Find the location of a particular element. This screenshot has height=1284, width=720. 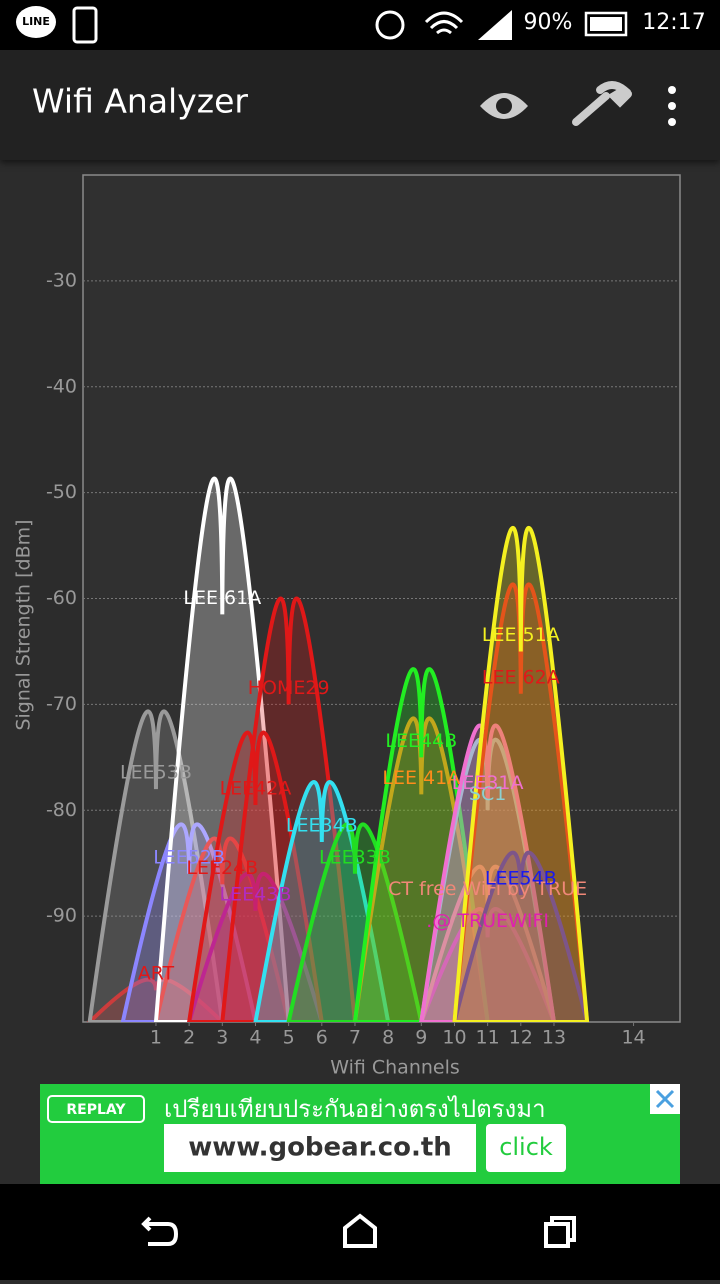

ad-close-icon is located at coordinates (665, 1099).